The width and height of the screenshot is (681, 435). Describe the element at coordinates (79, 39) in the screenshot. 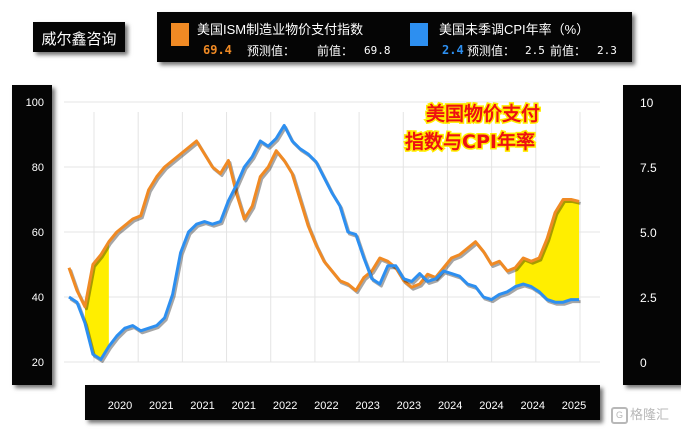

I see `brand-label: 威尔鑫咨询` at that location.